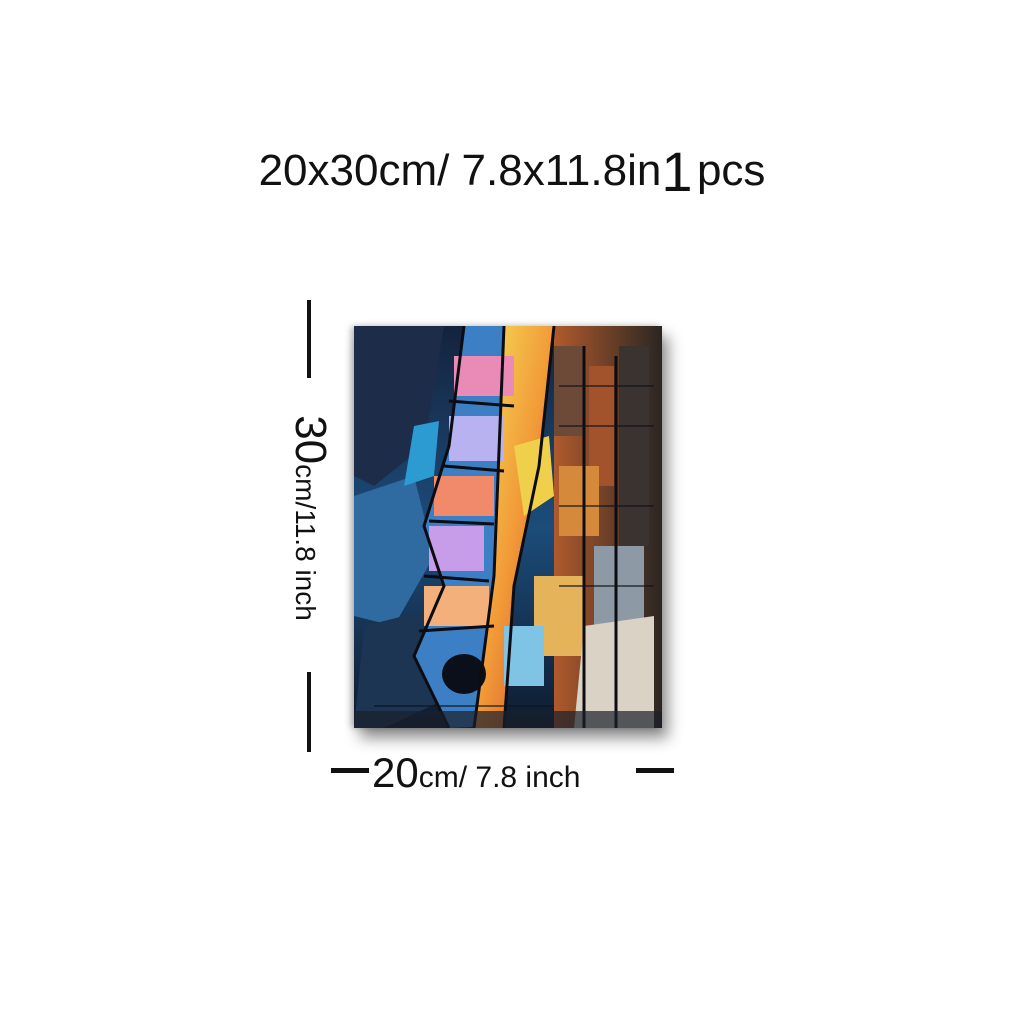  I want to click on width-dimension-line-right, so click(655, 770).